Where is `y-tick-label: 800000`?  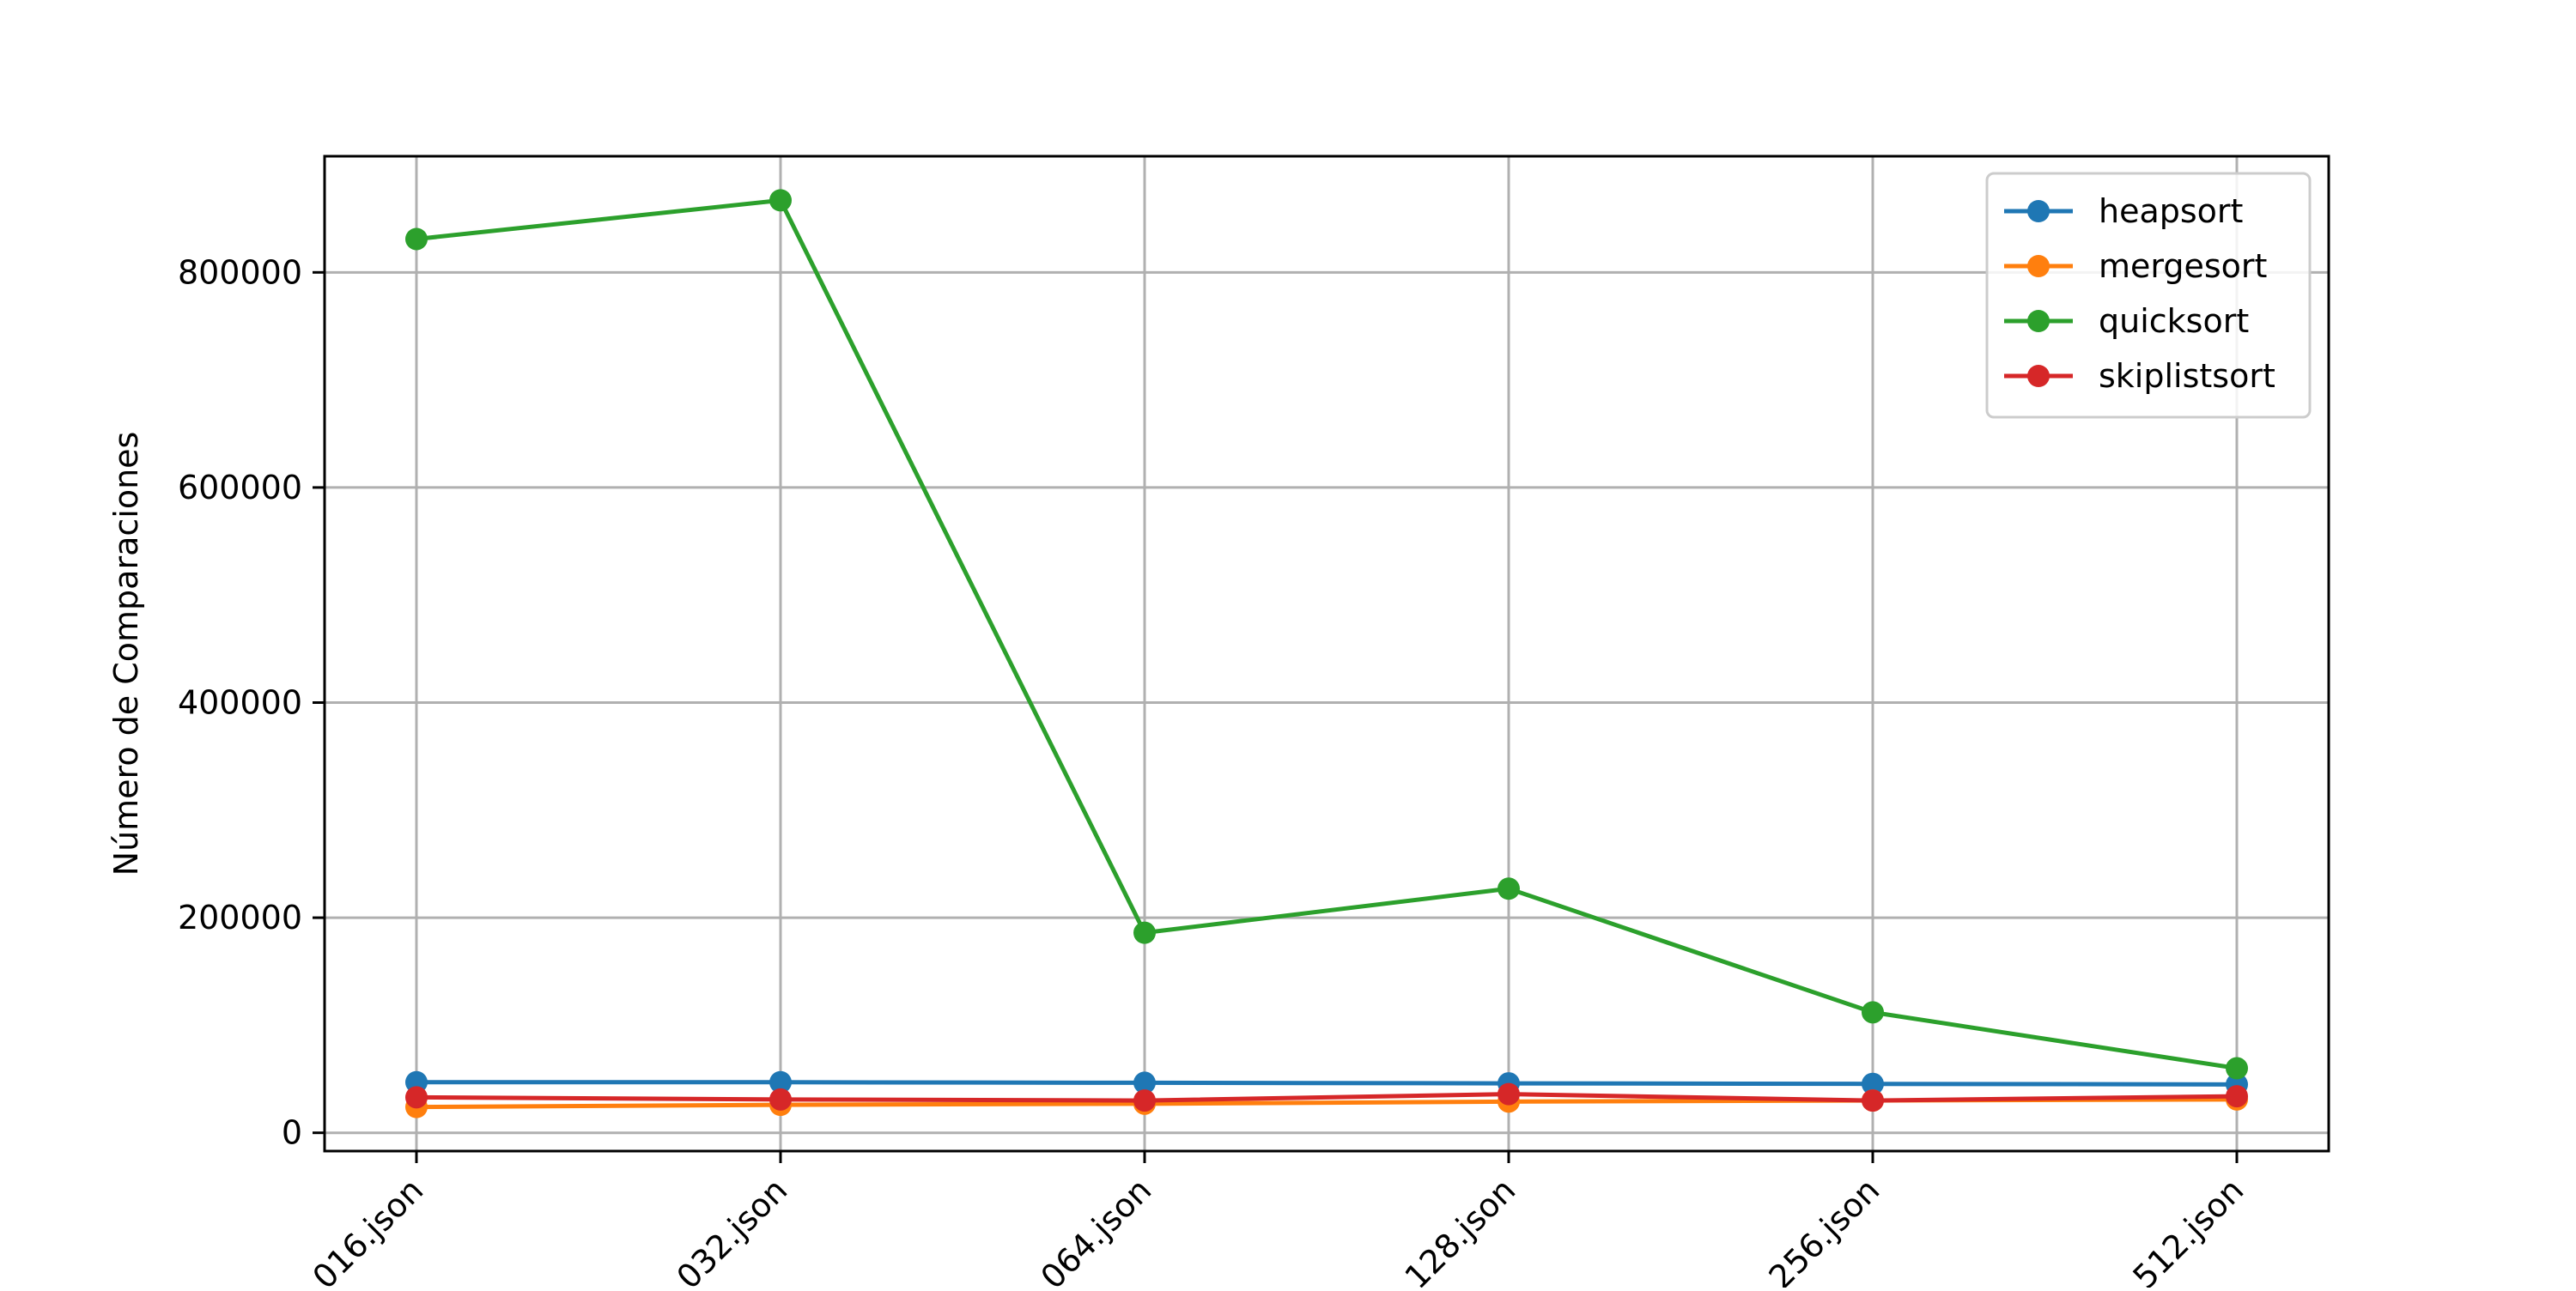
y-tick-label: 800000 is located at coordinates (240, 272).